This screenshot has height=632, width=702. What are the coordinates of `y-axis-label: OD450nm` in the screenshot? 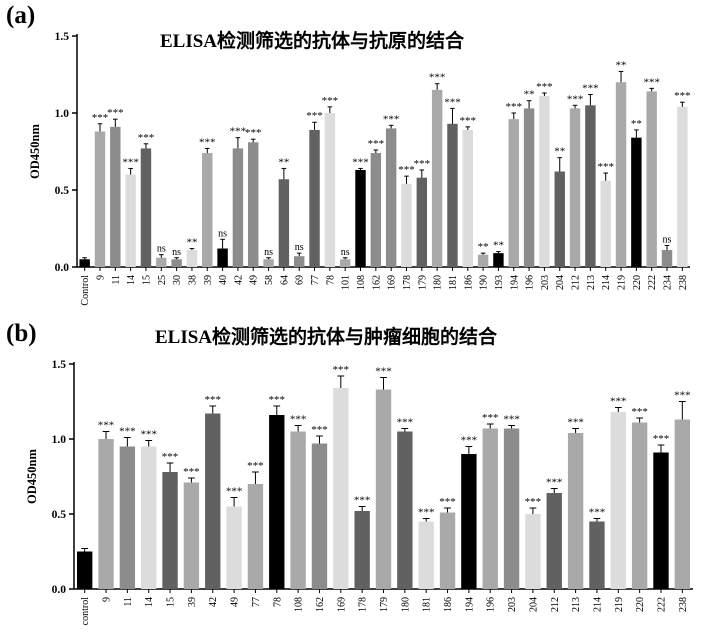 It's located at (35, 150).